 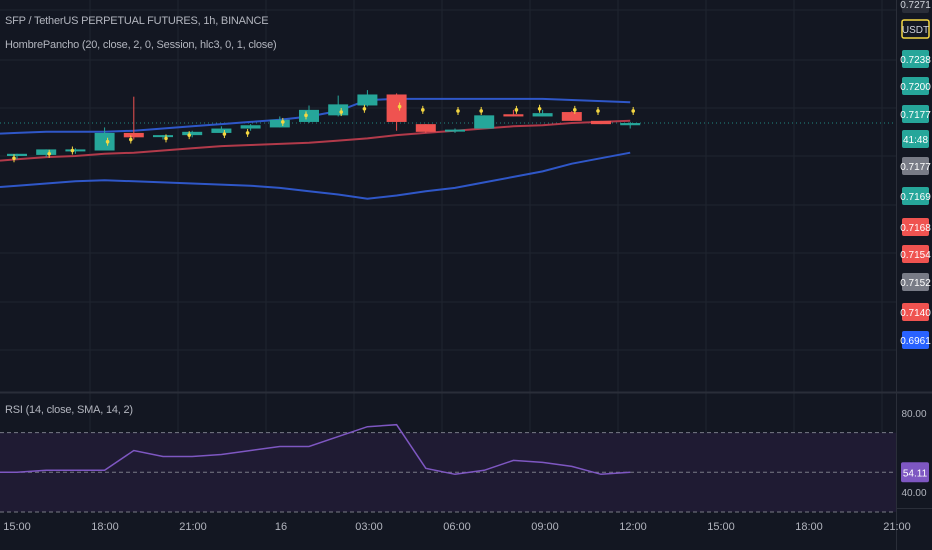 I want to click on price-label: 0.6961, so click(x=915, y=341).